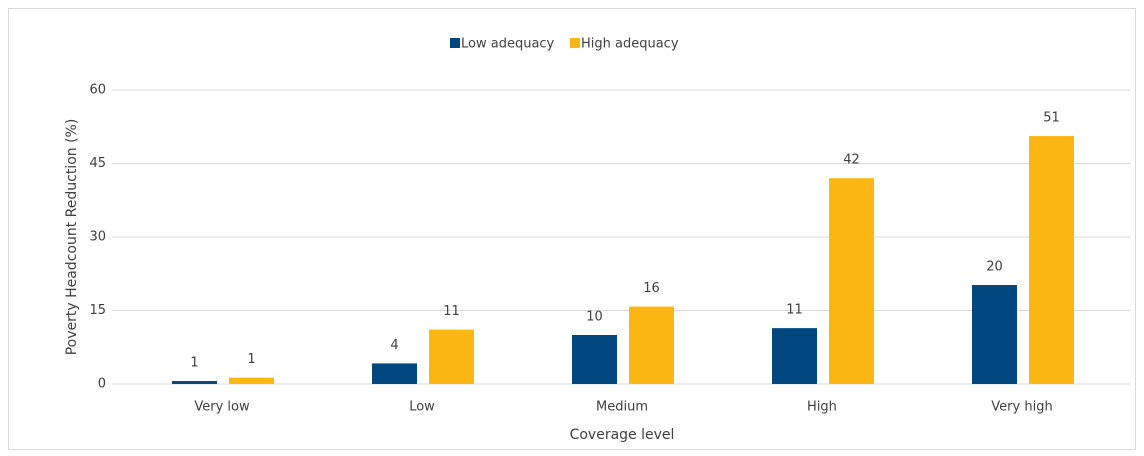 Image resolution: width=1144 pixels, height=456 pixels. Describe the element at coordinates (822, 407) in the screenshot. I see `x-tick-label: High` at that location.